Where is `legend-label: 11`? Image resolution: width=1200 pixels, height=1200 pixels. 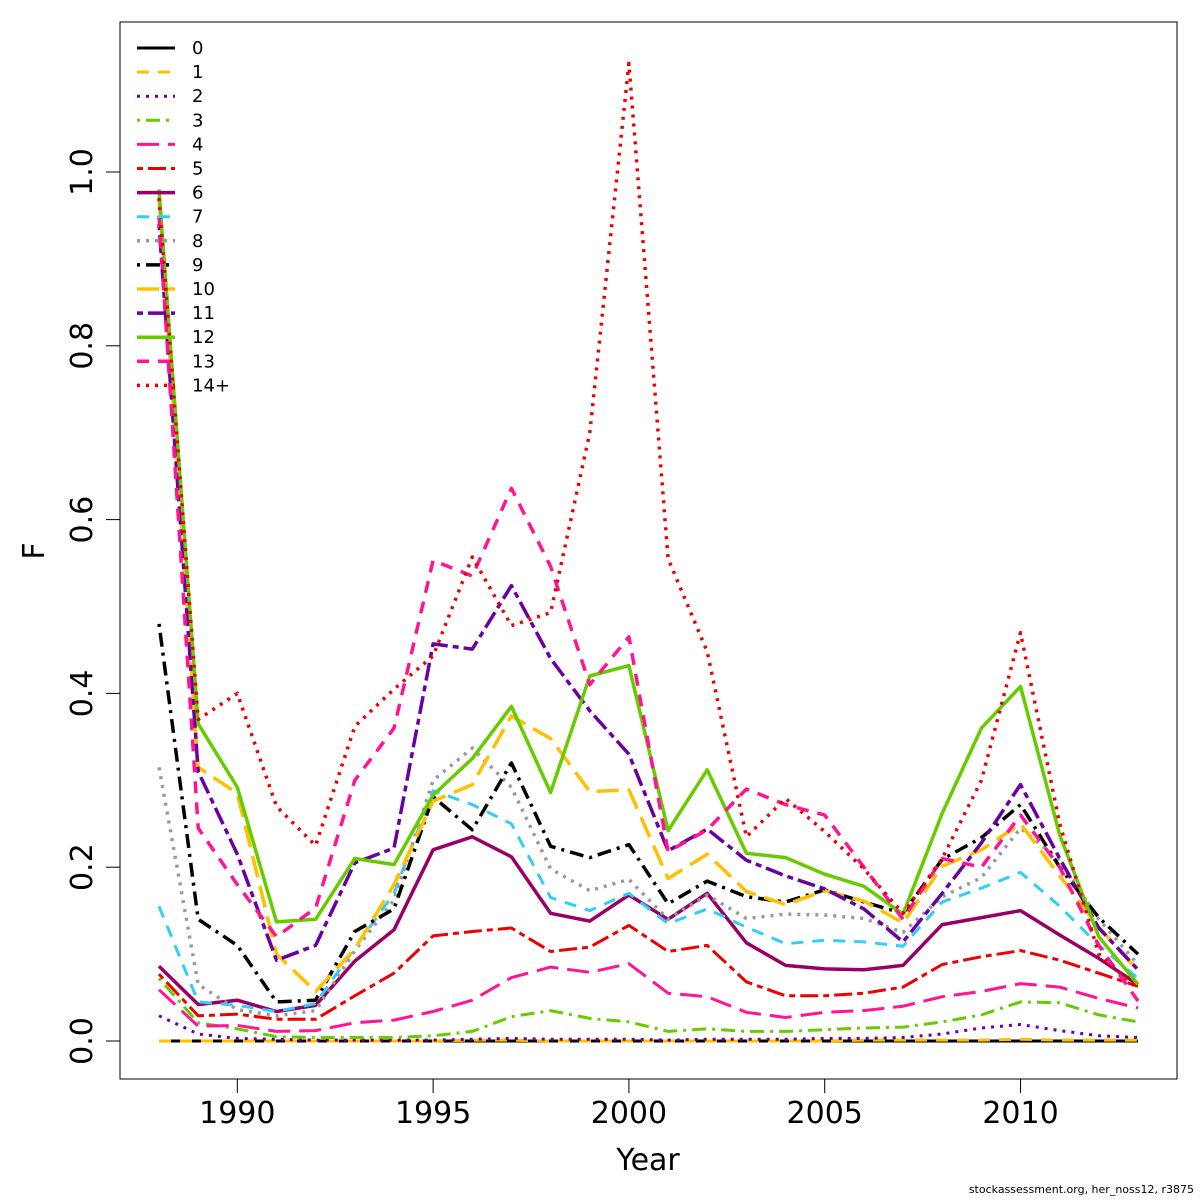
legend-label: 11 is located at coordinates (203, 313).